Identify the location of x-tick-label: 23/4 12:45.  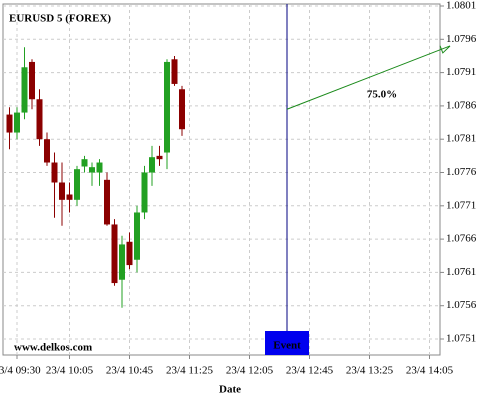
(310, 371).